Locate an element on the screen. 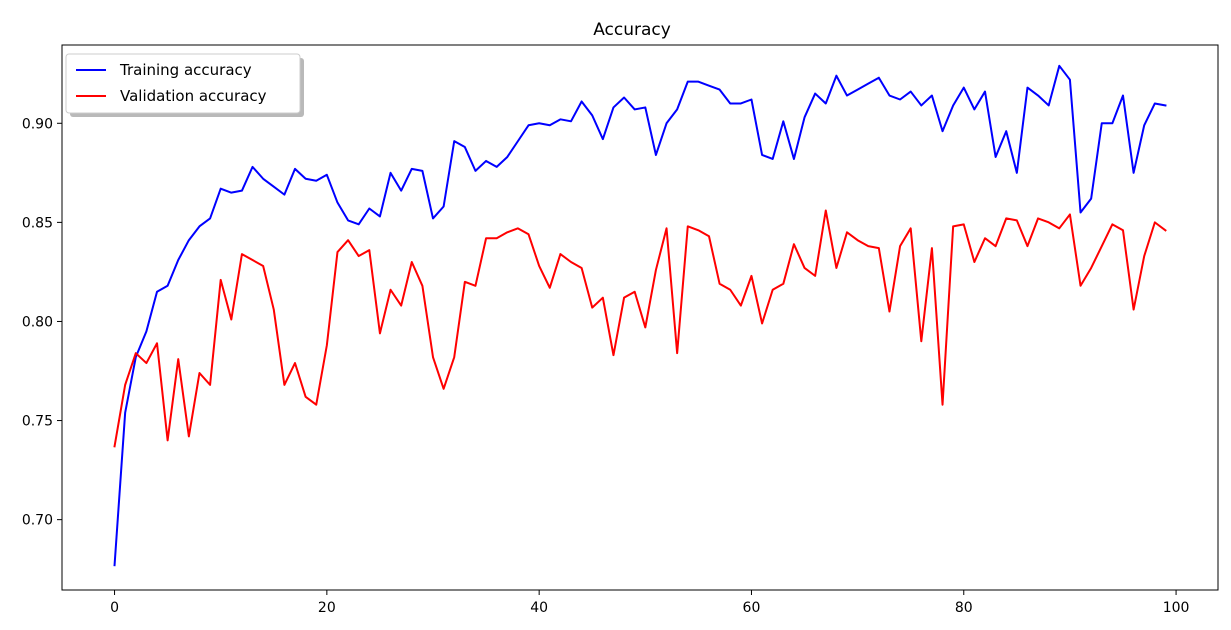 The height and width of the screenshot is (630, 1231). x-tick-label: 40 is located at coordinates (539, 608).